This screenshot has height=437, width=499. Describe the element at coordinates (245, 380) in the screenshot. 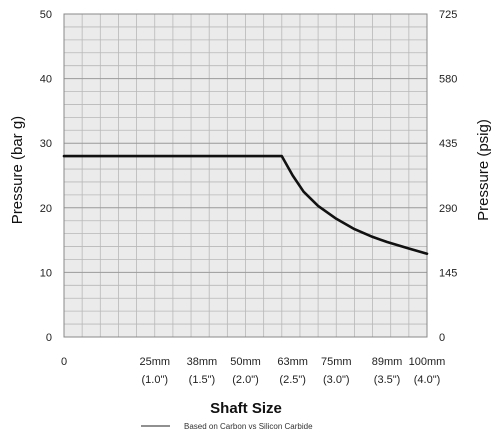

I see `x-tick-sublabel: (2.0")` at that location.